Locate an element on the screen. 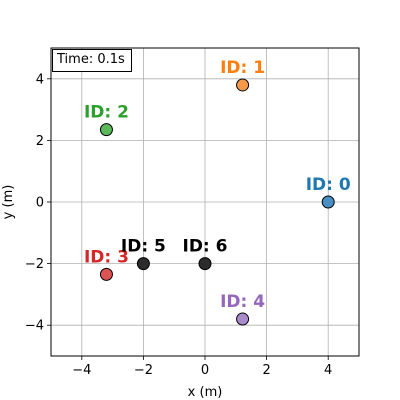 Image resolution: width=400 pixels, height=400 pixels. point-id-label: ID: 1 is located at coordinates (242, 68).